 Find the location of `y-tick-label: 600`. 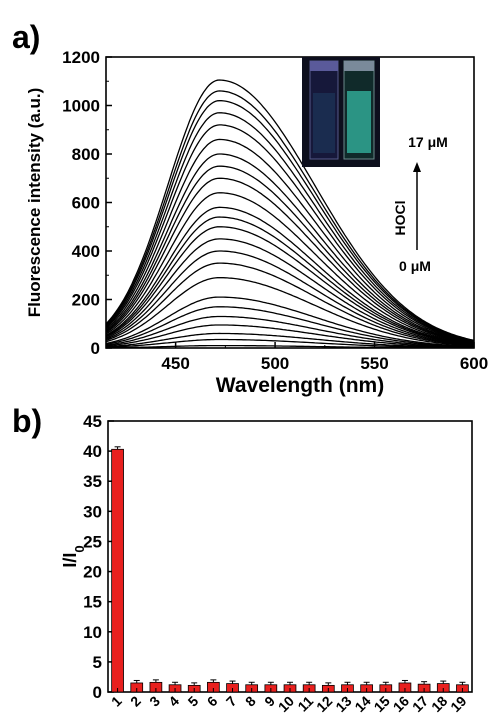

y-tick-label: 600 is located at coordinates (86, 203).